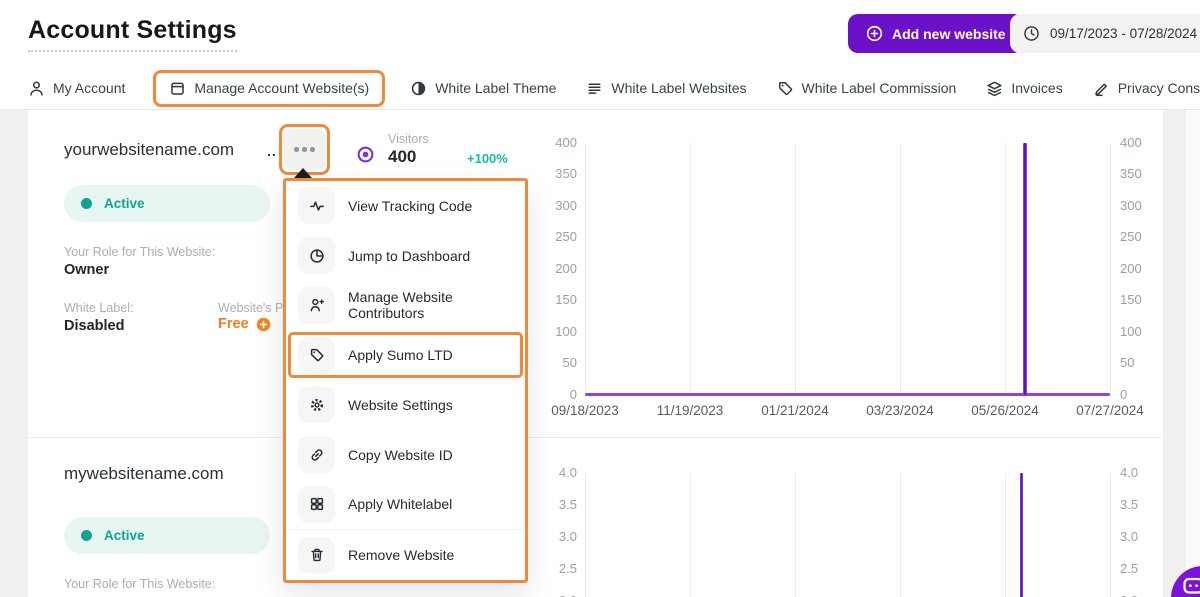 The height and width of the screenshot is (597, 1200). What do you see at coordinates (405, 206) in the screenshot?
I see `menu-item-view-tracking-code: View Tracking Code` at bounding box center [405, 206].